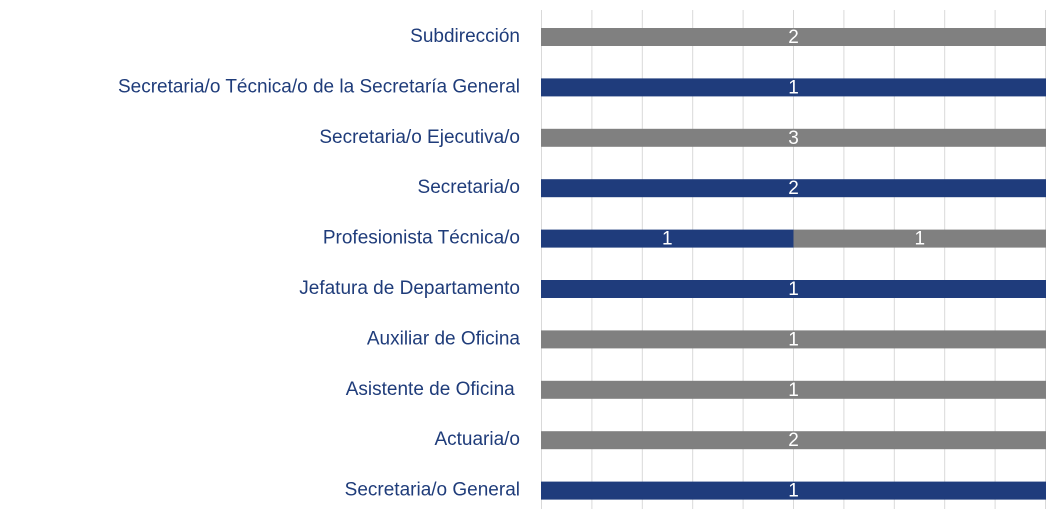 This screenshot has width=1046, height=509. I want to click on data-label: 3, so click(793, 138).